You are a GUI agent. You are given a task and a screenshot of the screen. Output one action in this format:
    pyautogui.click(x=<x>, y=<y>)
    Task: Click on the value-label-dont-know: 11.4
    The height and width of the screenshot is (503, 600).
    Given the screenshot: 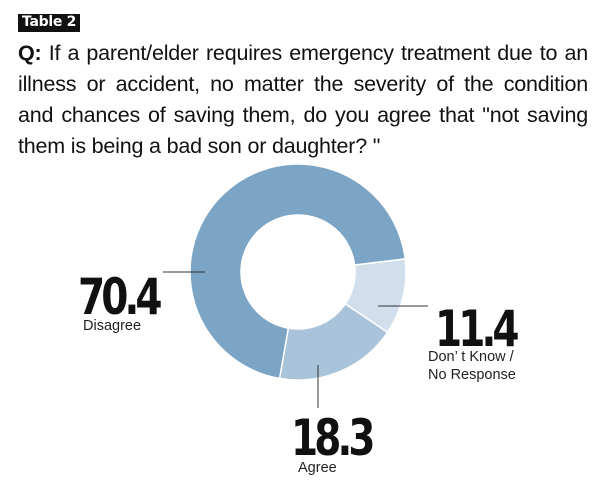 What is the action you would take?
    pyautogui.click(x=477, y=329)
    